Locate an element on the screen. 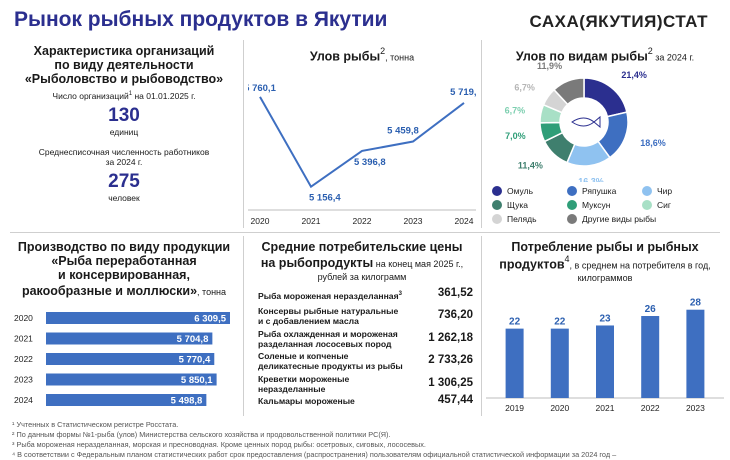 This screenshot has height=460, width=730. workers-label-line2: за 2024 г. is located at coordinates (124, 162).